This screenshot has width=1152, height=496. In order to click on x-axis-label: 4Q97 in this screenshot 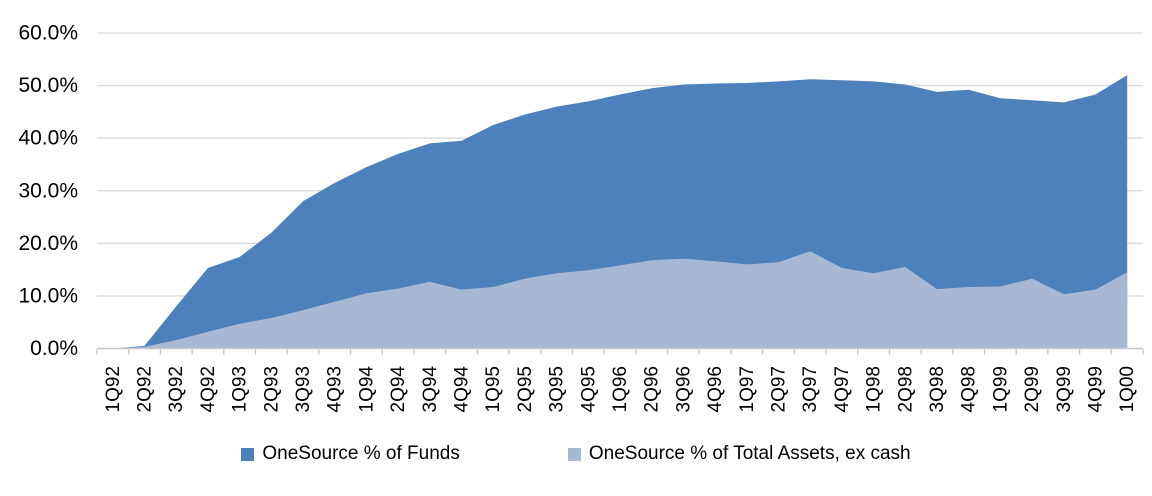, I will do `click(842, 389)`.